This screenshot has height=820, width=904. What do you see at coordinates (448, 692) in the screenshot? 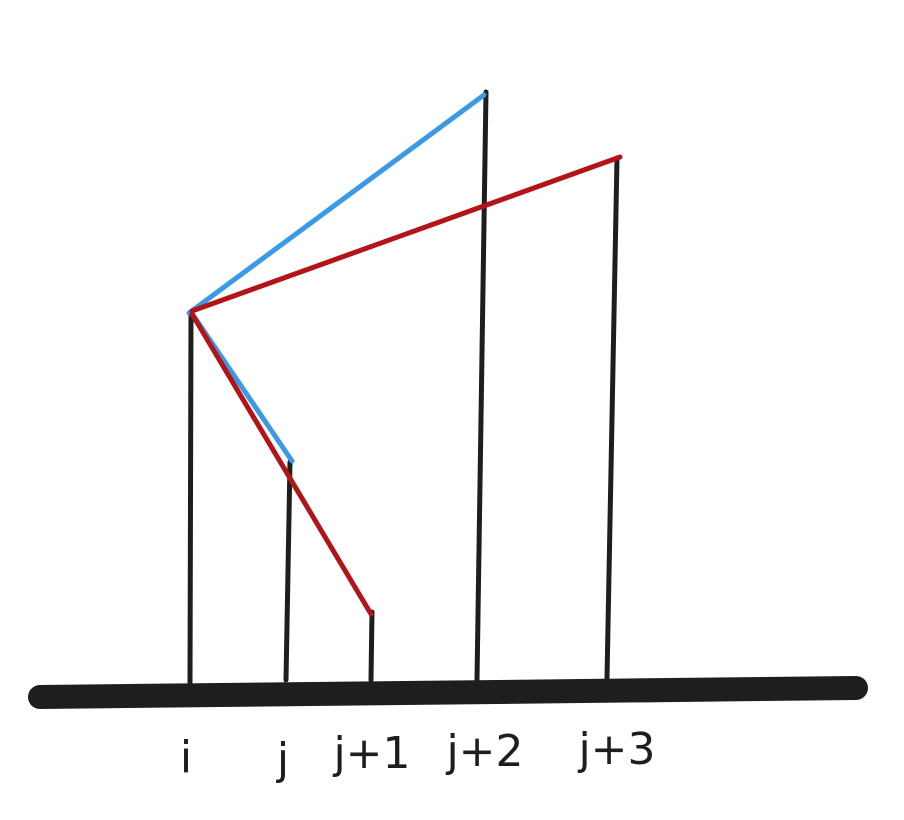
I see `baseline` at bounding box center [448, 692].